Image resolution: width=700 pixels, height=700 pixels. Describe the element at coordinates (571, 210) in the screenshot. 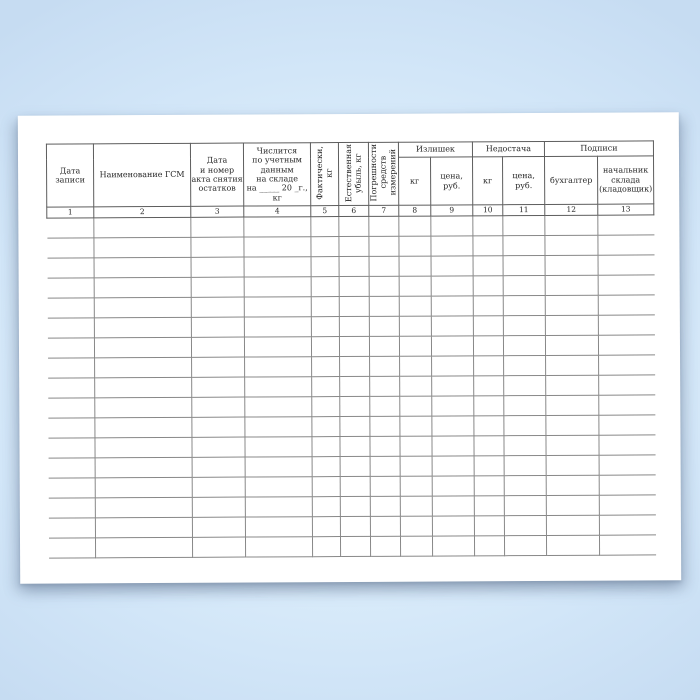

I see `column-number: 12` at that location.